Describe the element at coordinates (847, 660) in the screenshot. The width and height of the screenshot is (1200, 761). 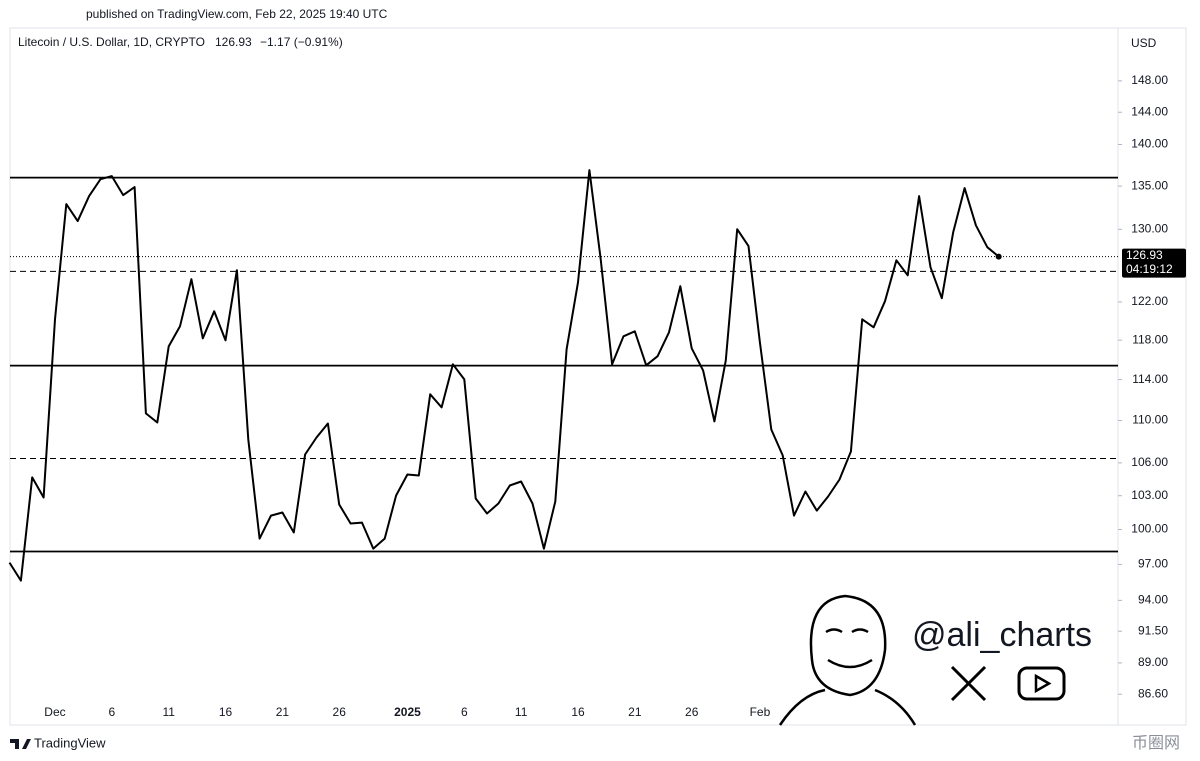
I see `avatar-sketch` at that location.